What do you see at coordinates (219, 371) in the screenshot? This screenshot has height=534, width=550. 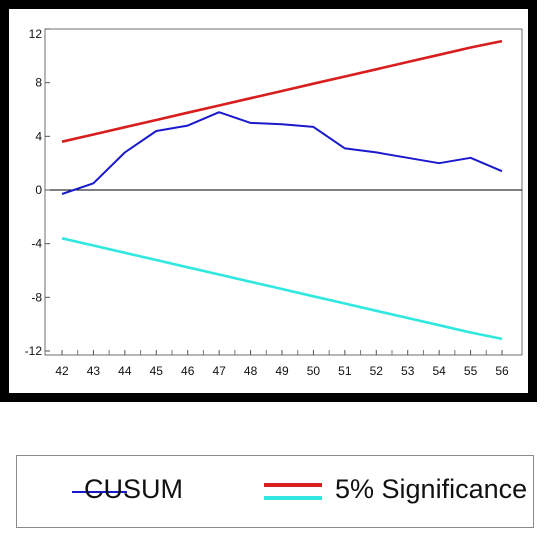 I see `x-tick-label: 47` at bounding box center [219, 371].